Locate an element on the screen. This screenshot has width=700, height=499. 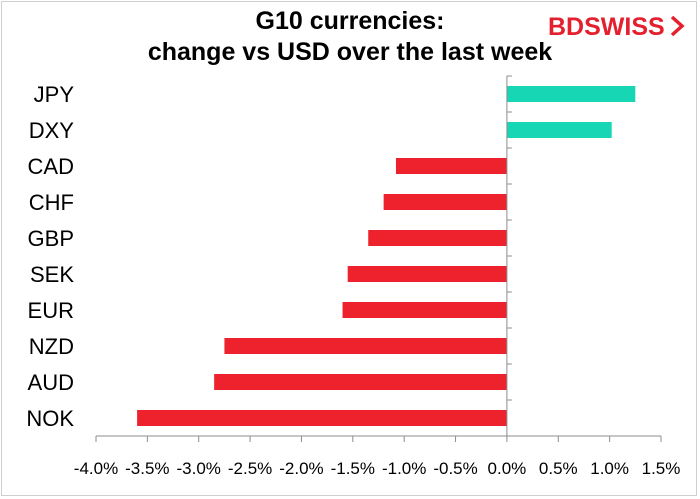
bdswiss-logo-text: BDSWISS is located at coordinates (606, 27).